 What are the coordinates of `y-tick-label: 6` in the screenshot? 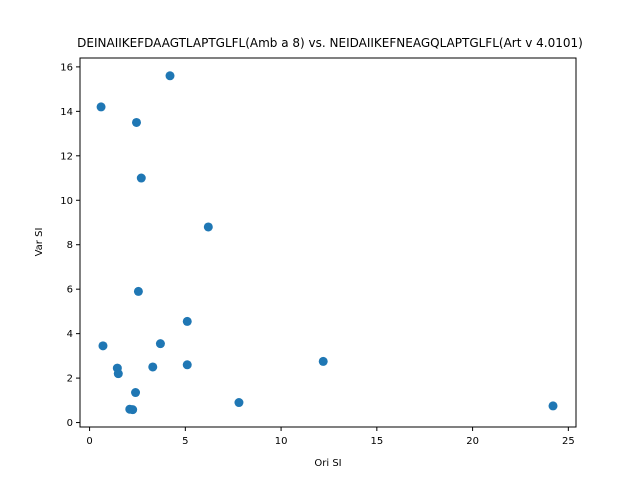 It's located at (70, 290).